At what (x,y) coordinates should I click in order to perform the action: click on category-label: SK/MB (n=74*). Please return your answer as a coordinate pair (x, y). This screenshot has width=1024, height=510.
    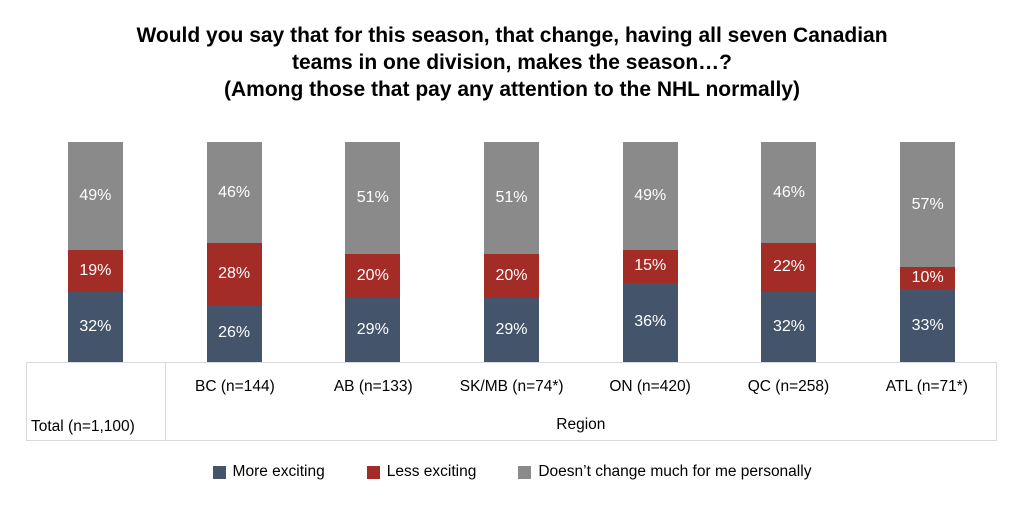
    Looking at the image, I should click on (511, 386).